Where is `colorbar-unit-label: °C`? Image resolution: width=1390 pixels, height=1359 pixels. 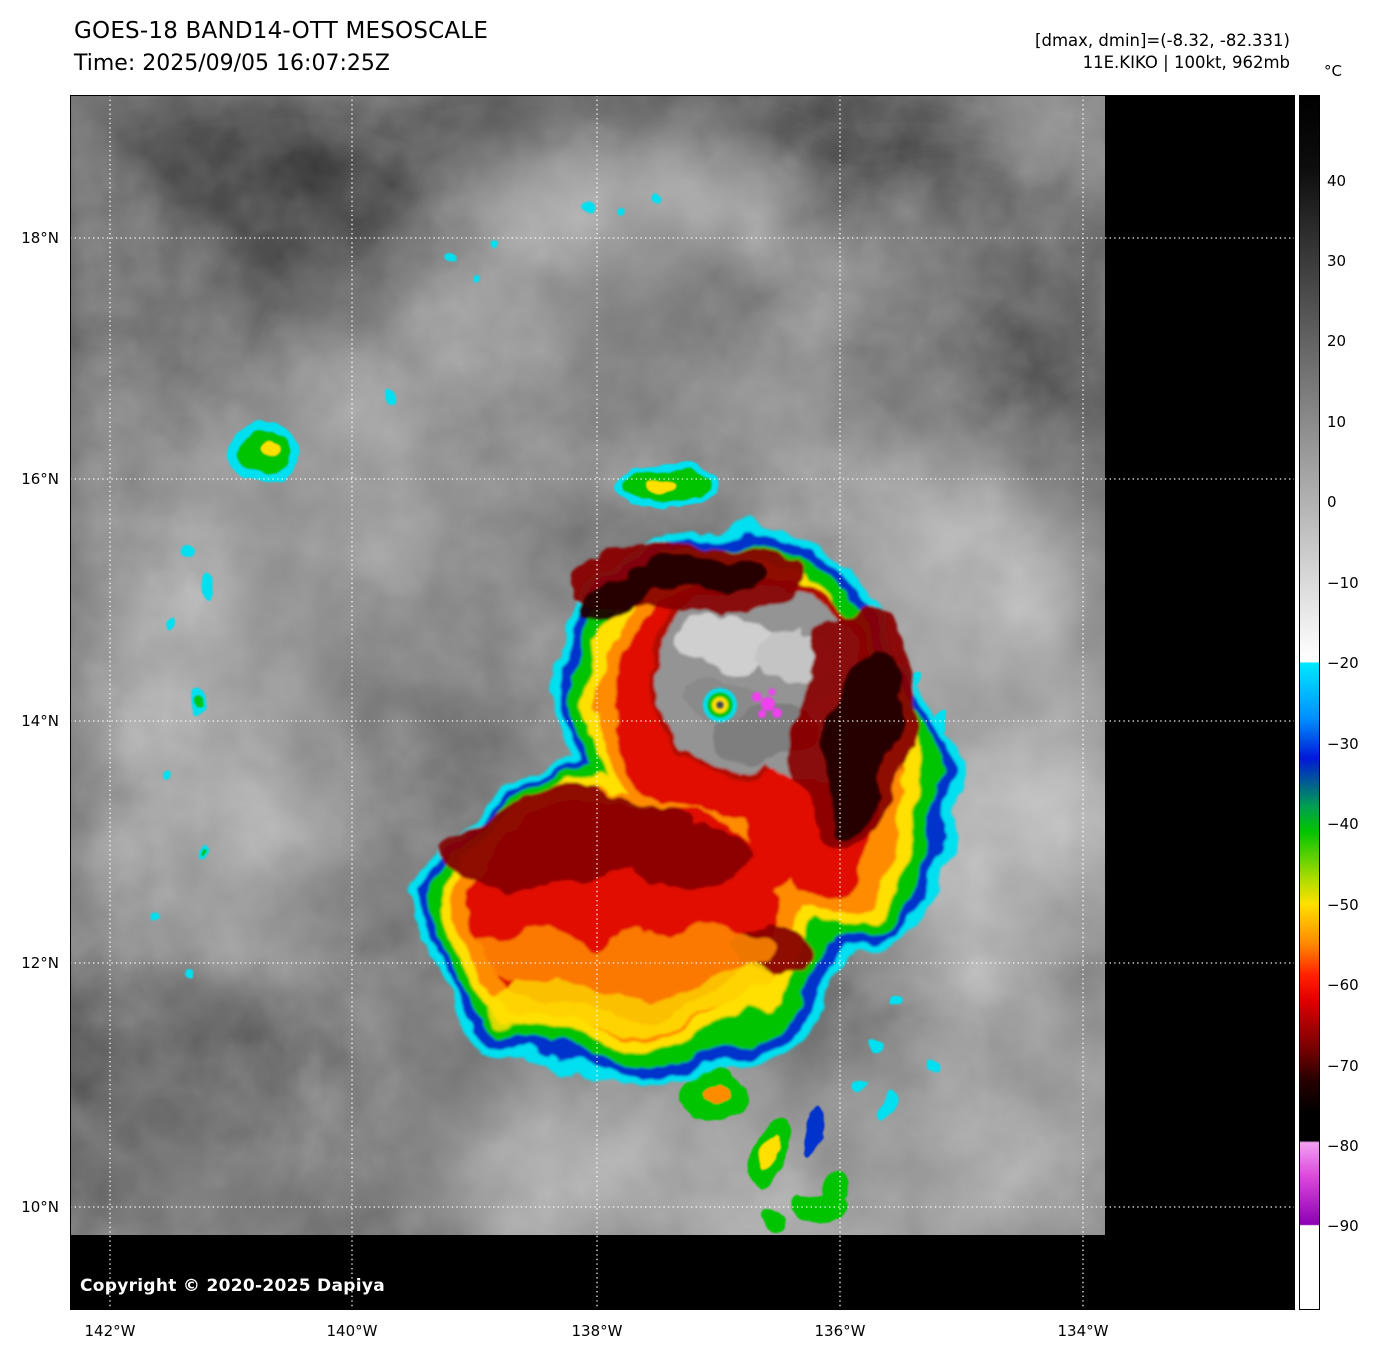
colorbar-unit-label: °C is located at coordinates (1333, 71).